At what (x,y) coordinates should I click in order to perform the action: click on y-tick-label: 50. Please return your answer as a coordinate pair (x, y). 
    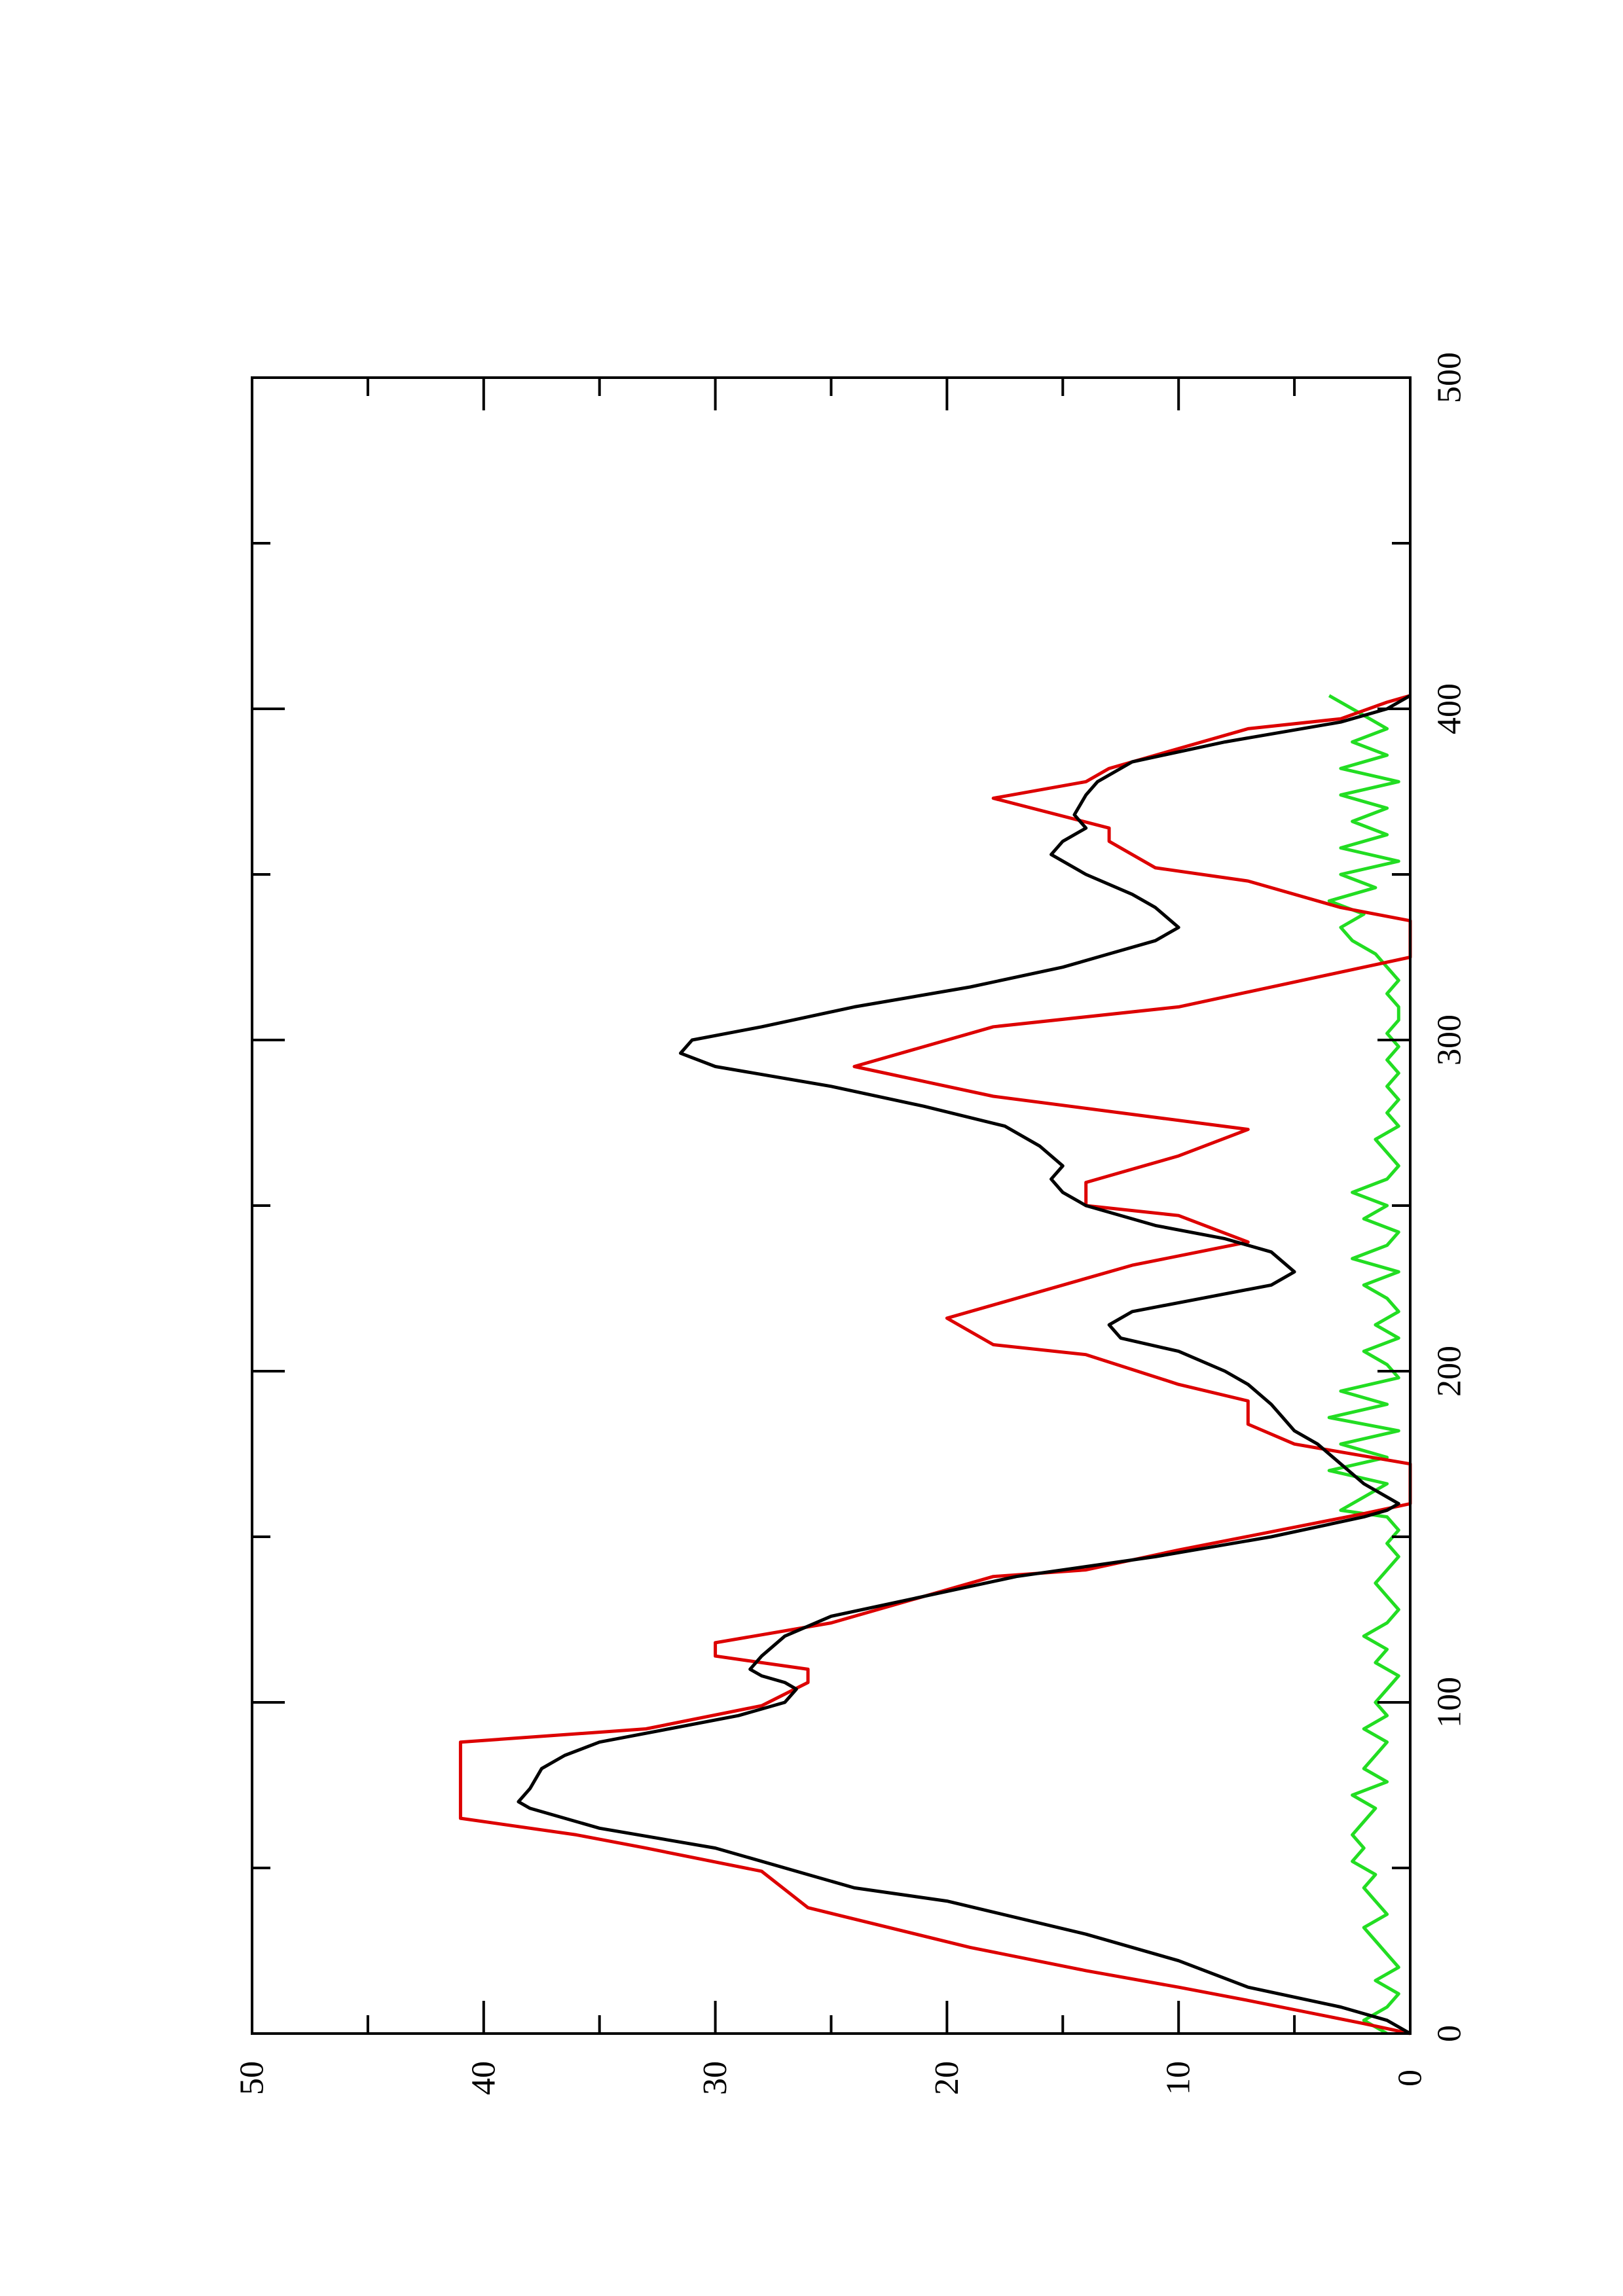
    Looking at the image, I should click on (252, 2078).